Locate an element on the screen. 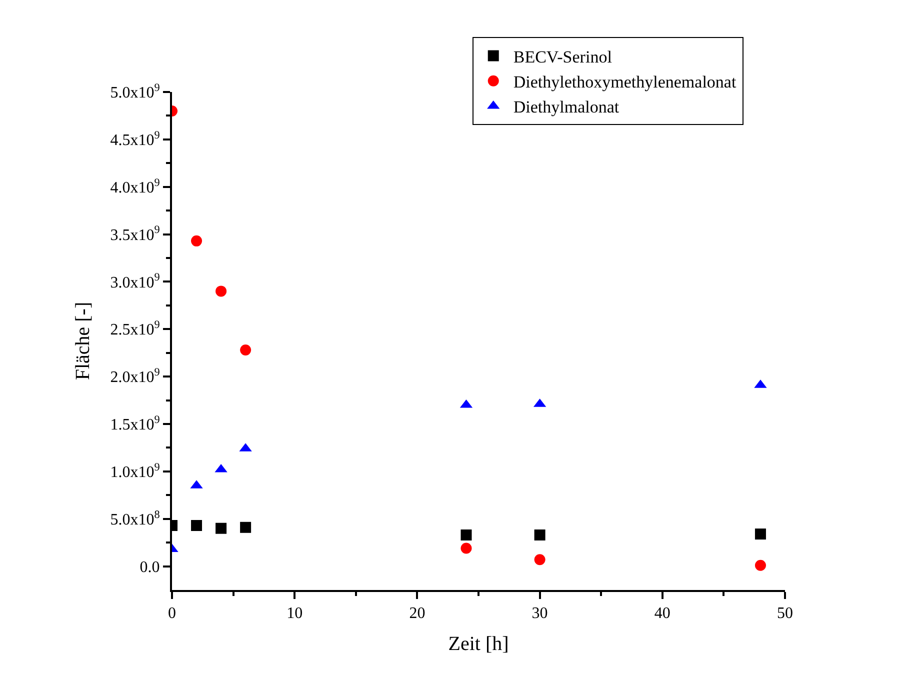 The width and height of the screenshot is (899, 699). y-tick-label: 2.5x10$^{9}$ is located at coordinates (135, 329).